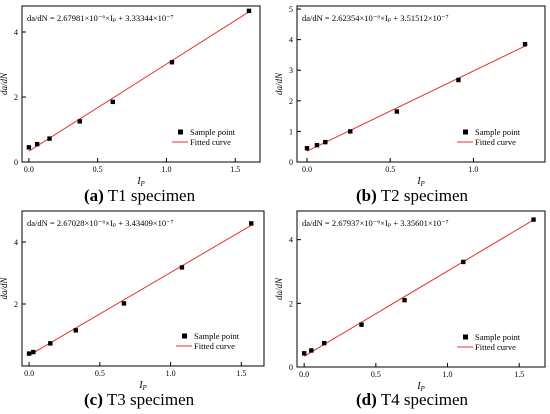 The height and width of the screenshot is (414, 550). Describe the element at coordinates (375, 18) in the screenshot. I see `fit-equation: da/dN = 2.62354×10⁻⁶×Iₚ + 3.51512×10⁻⁷` at that location.